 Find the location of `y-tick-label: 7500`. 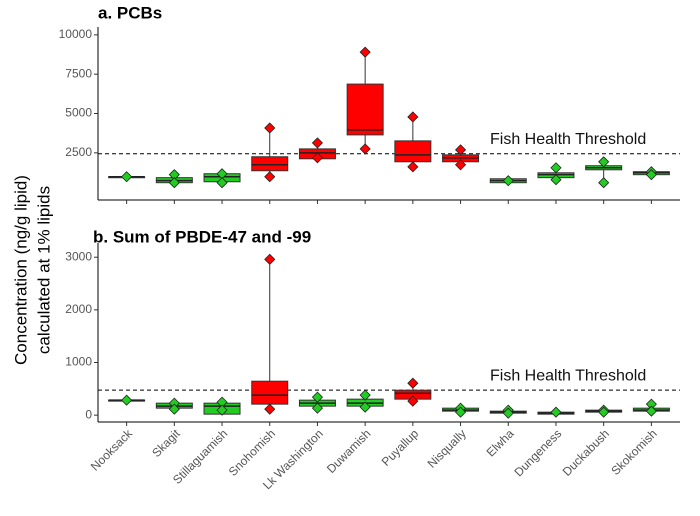

y-tick-label: 7500 is located at coordinates (78, 73).